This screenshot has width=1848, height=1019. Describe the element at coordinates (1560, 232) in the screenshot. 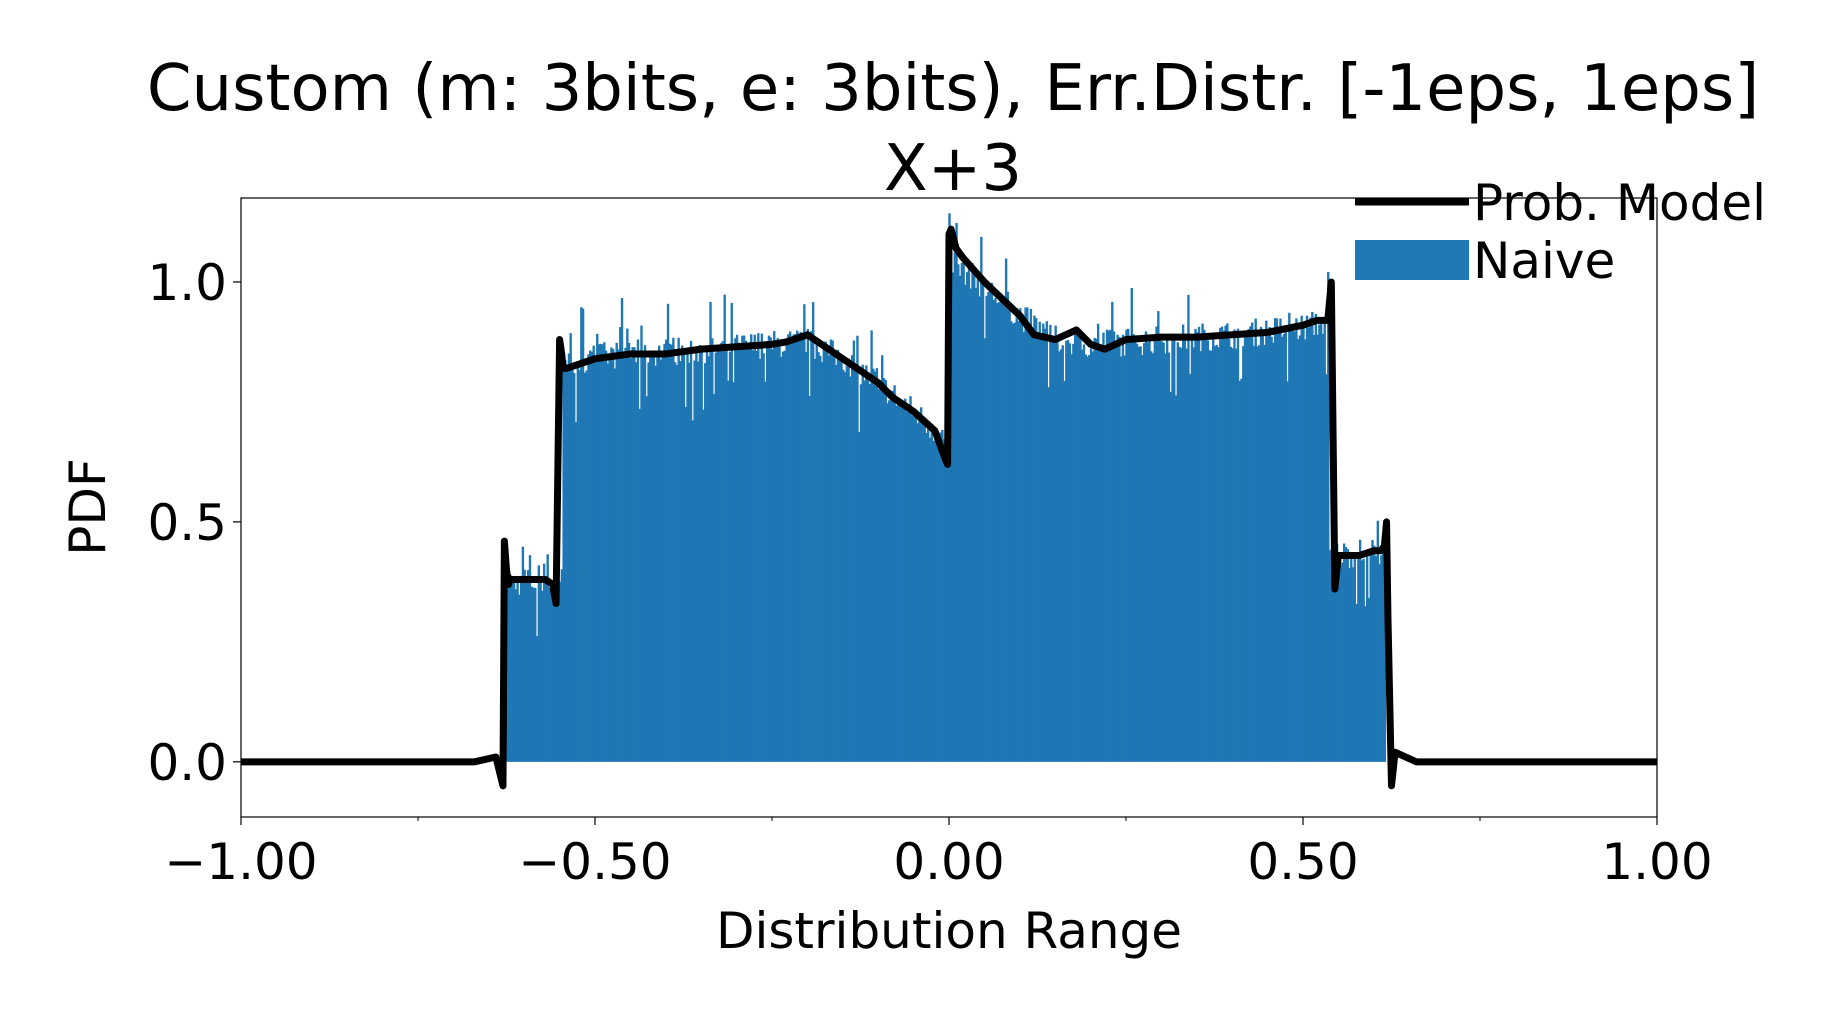

I see `legend: Prob. Model Naive` at that location.